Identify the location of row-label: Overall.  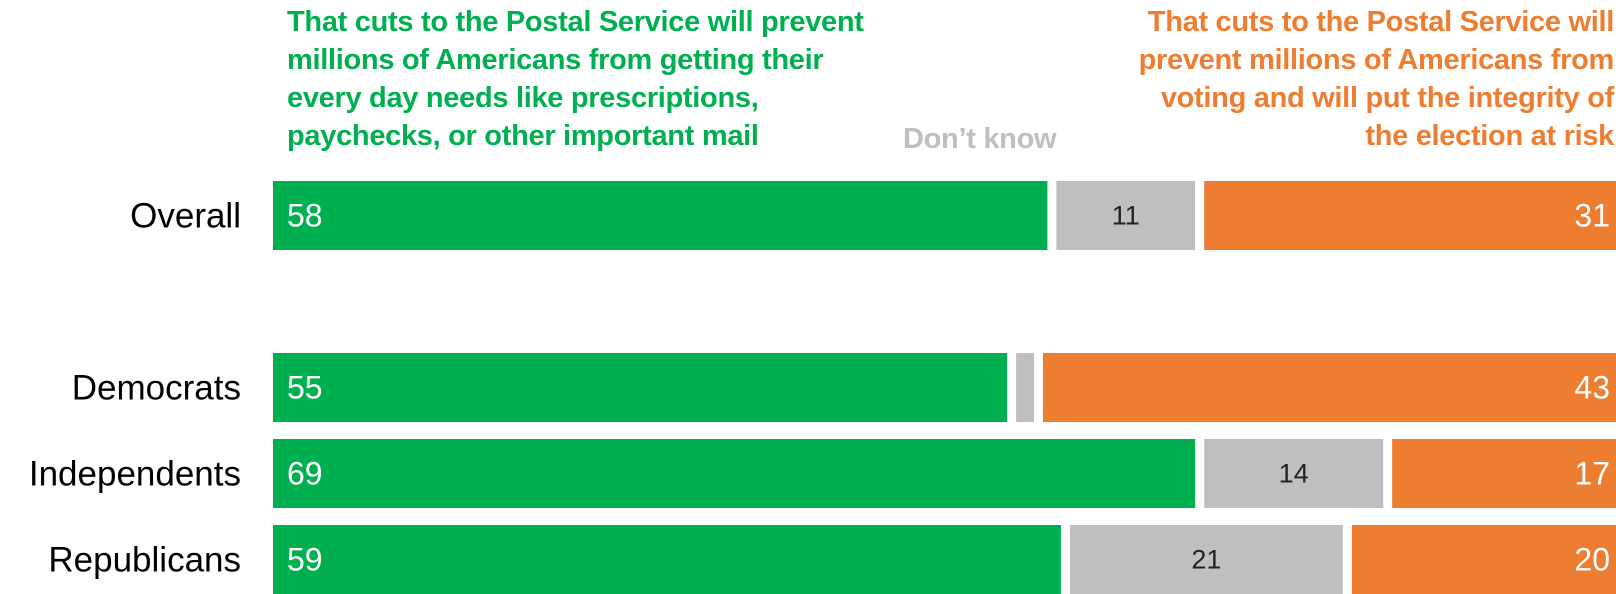
(185, 216).